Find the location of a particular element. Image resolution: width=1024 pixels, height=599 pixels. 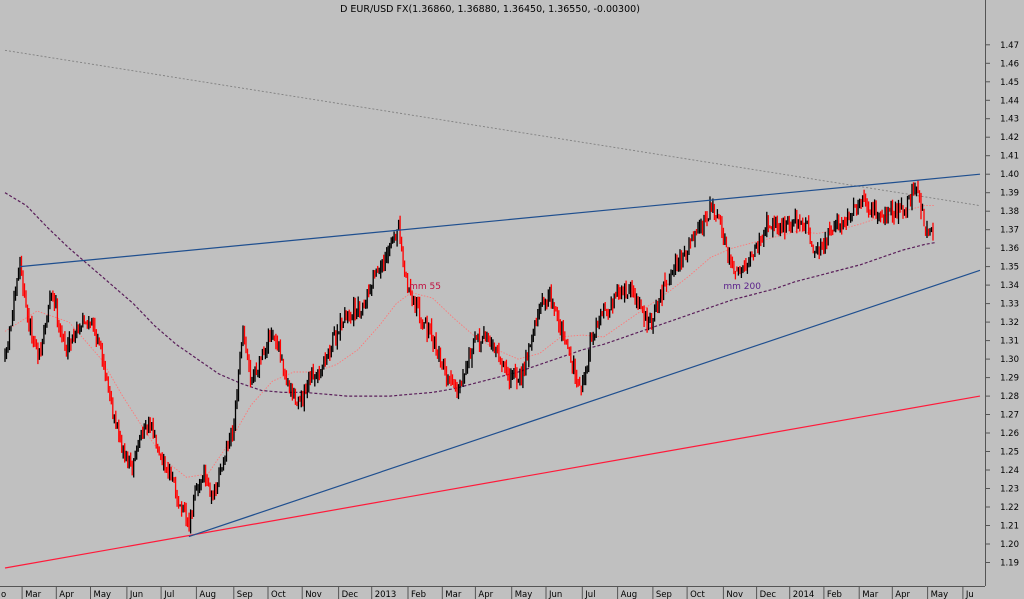

x-tick-label: Ju is located at coordinates (969, 594).